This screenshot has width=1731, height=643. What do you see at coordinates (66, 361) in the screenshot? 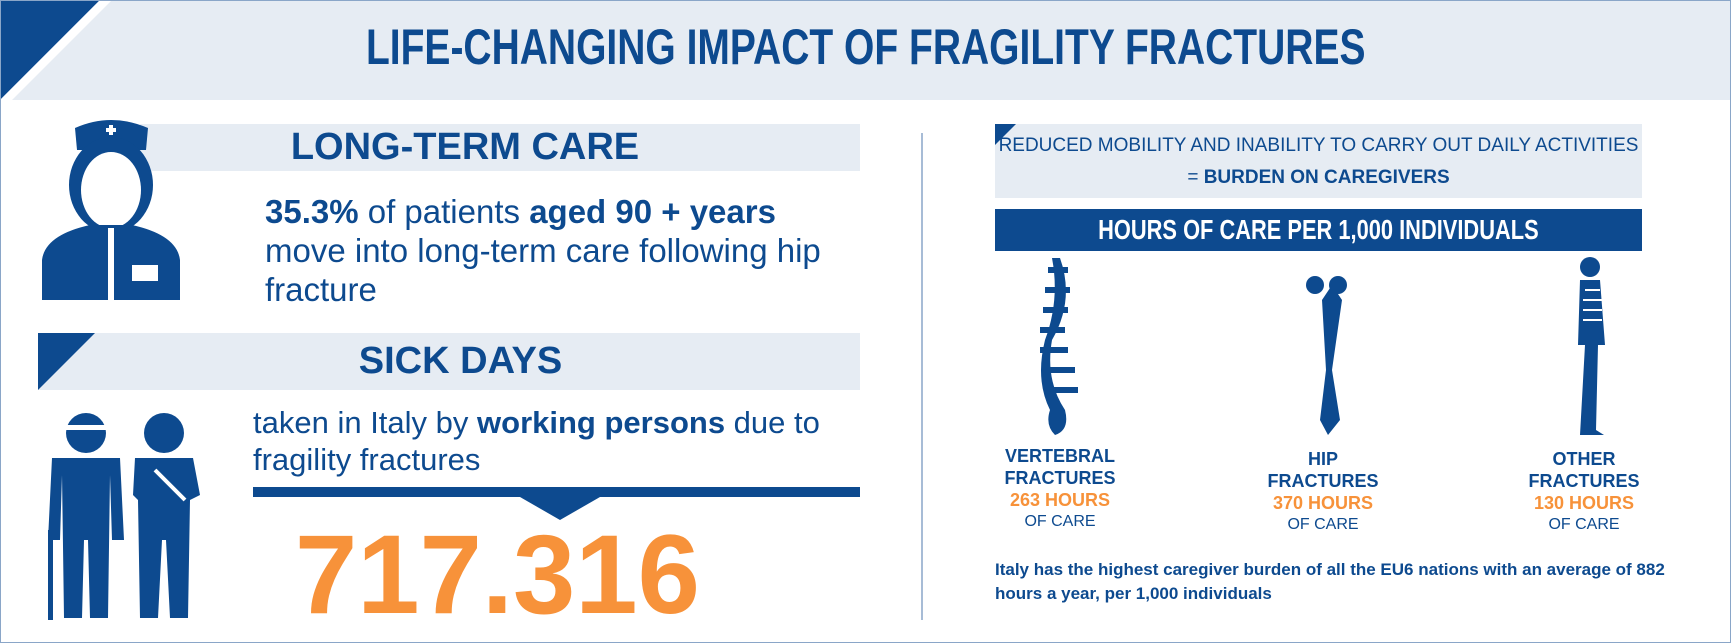
I see `sick-triangle` at bounding box center [66, 361].